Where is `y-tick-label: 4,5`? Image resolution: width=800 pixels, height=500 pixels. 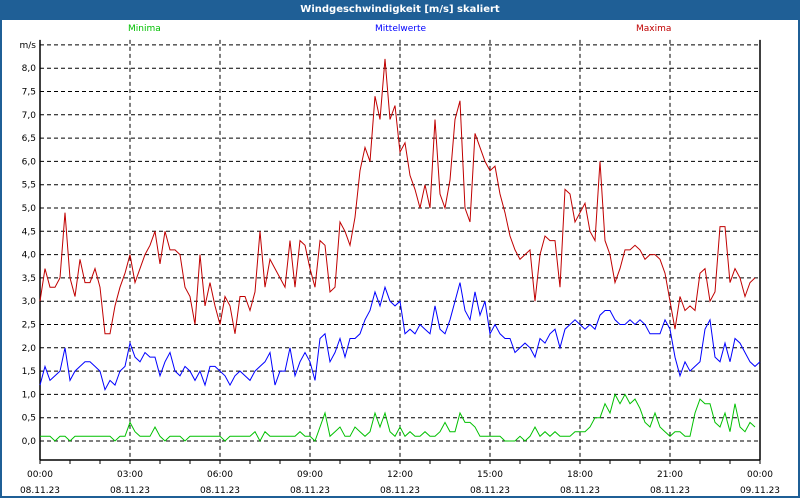
y-tick-label: 4,5 is located at coordinates (29, 232).